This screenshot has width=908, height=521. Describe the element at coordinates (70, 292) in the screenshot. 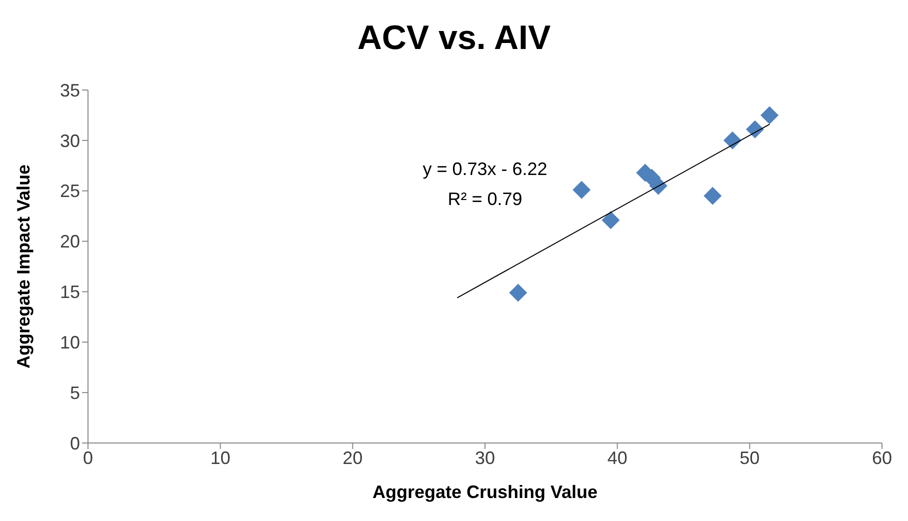

I see `y-tick-label: 15` at that location.